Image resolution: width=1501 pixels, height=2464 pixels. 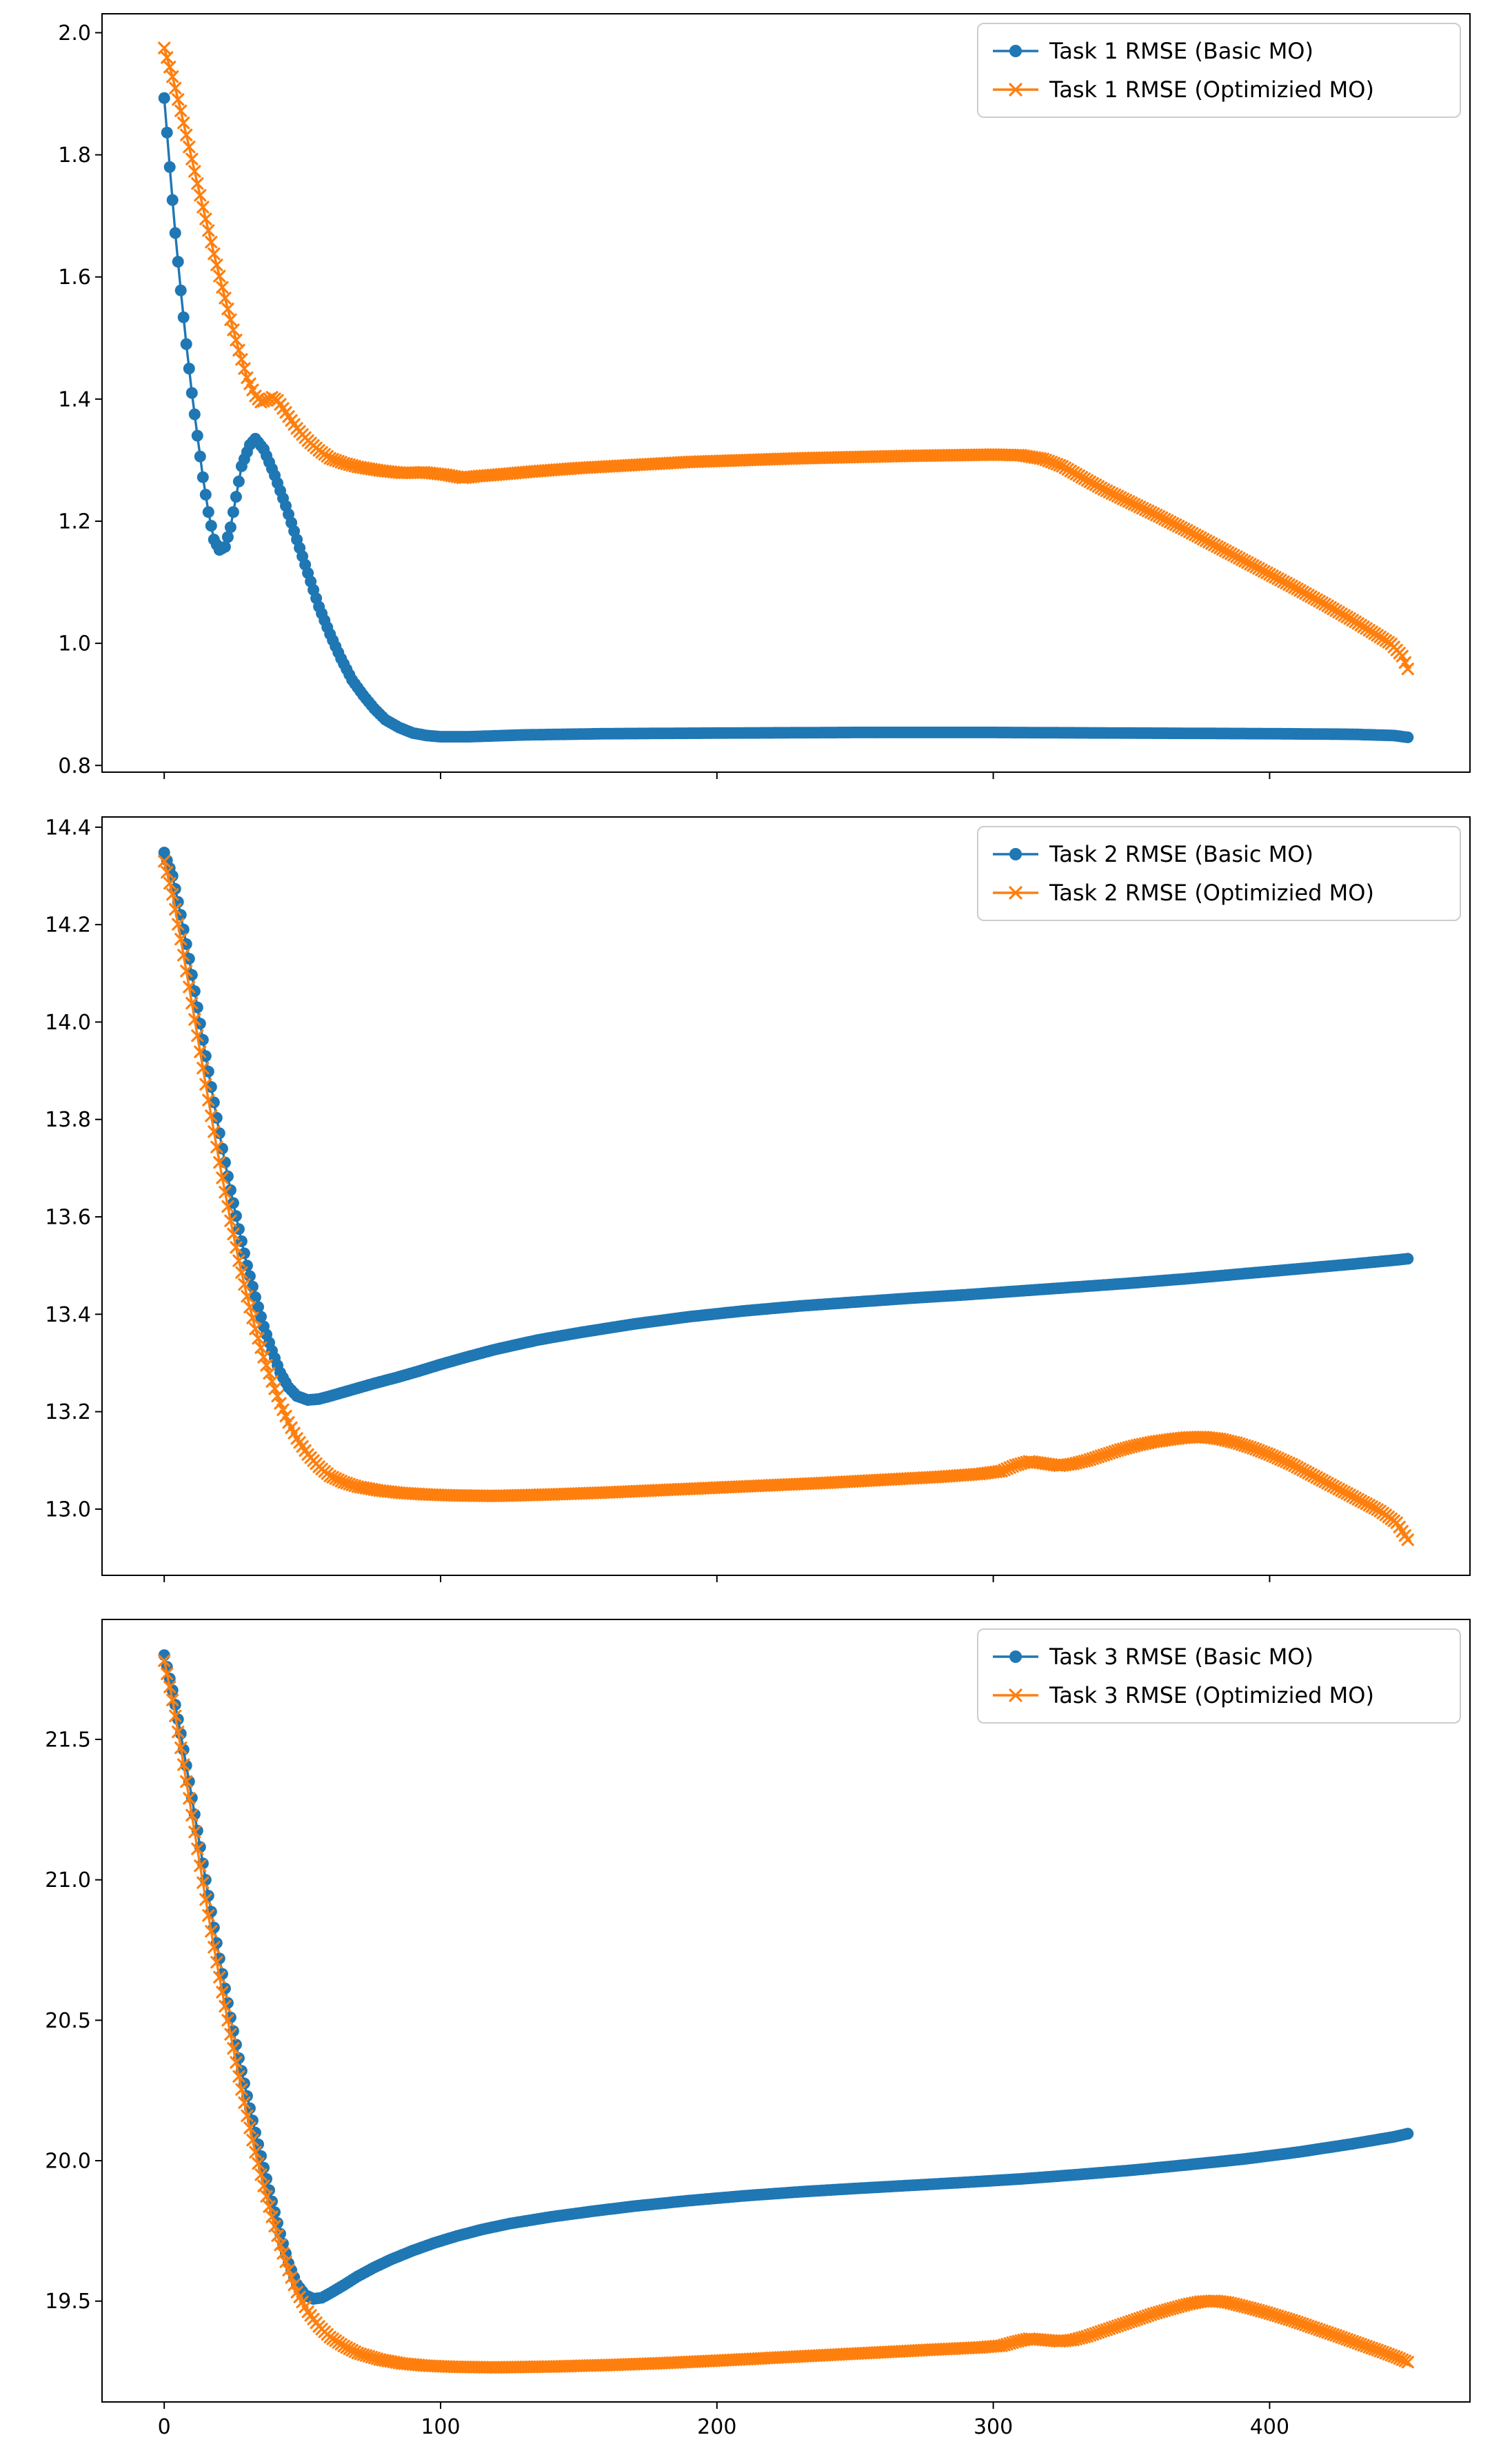 I want to click on y-tick-label: 13.2, so click(x=68, y=1412).